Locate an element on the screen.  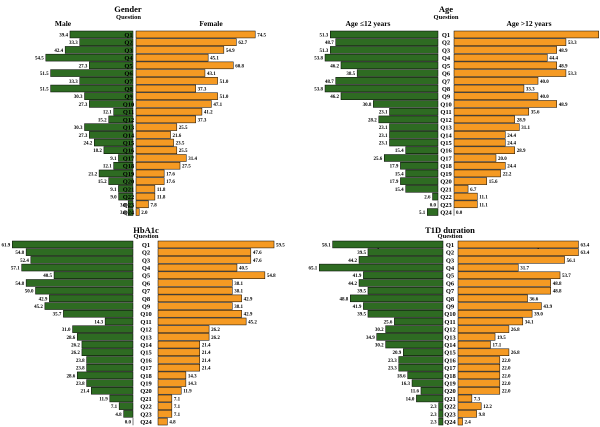
left-data-label: 28.2 is located at coordinates (372, 120).